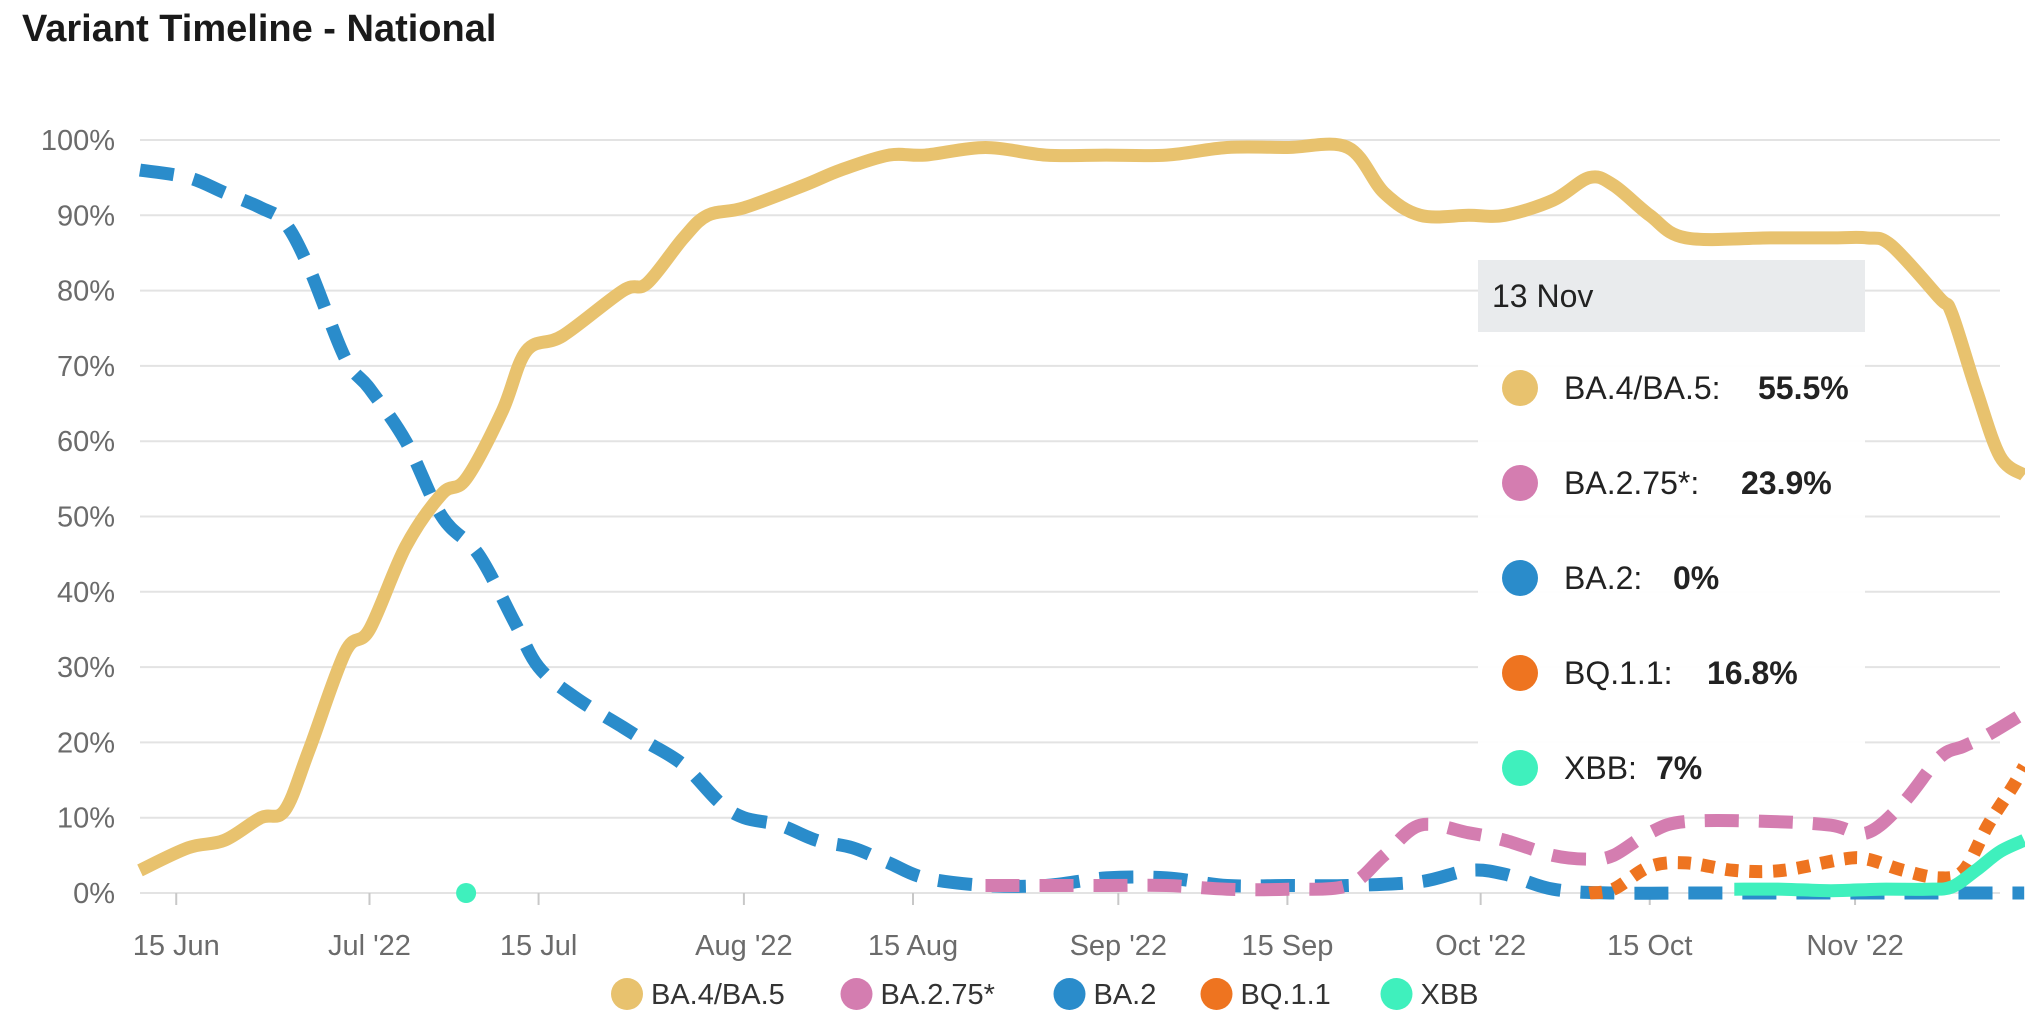  What do you see at coordinates (86, 743) in the screenshot?
I see `y-tick-label: 20%` at bounding box center [86, 743].